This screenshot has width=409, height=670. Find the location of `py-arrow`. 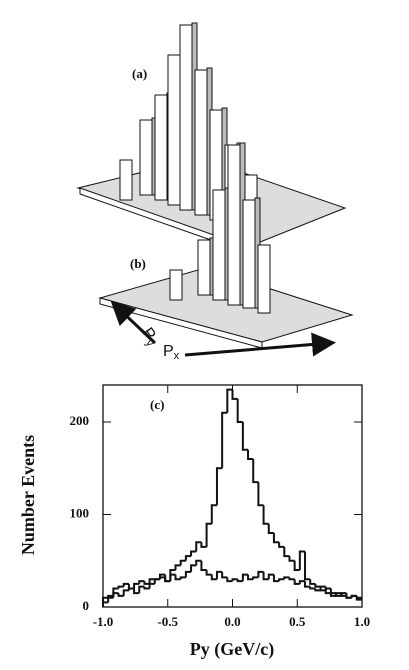

py-arrow is located at coordinates (133, 322).